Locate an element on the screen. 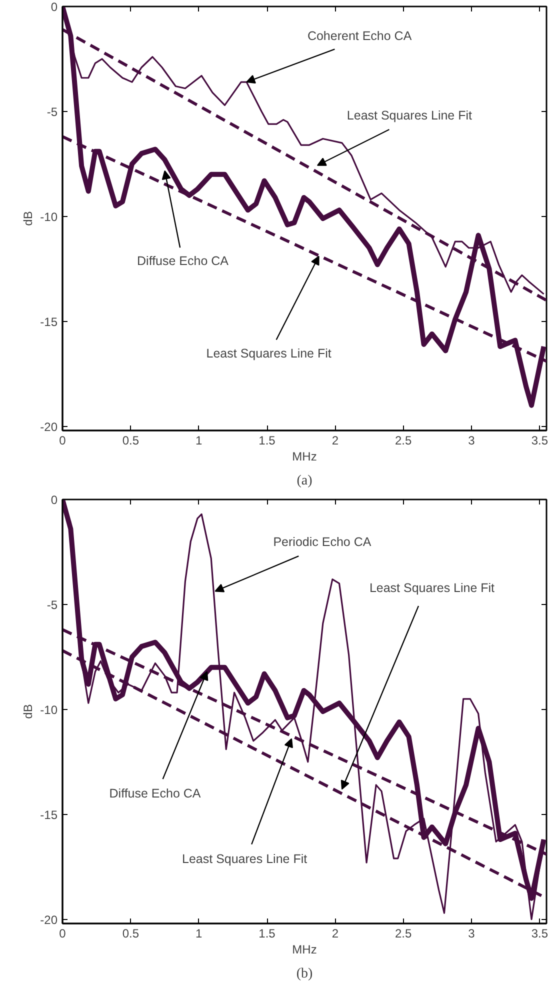 The width and height of the screenshot is (554, 987). text: (a) is located at coordinates (304, 481).